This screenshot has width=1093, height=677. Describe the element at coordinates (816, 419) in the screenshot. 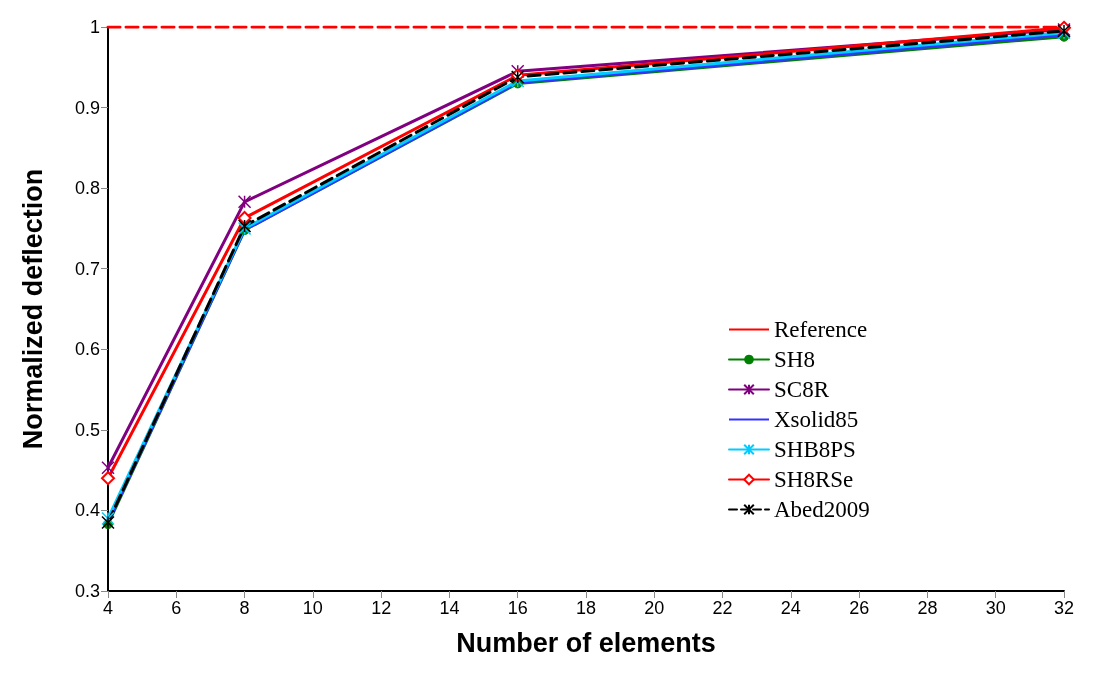

I see `legend-label: Xsolid85` at that location.